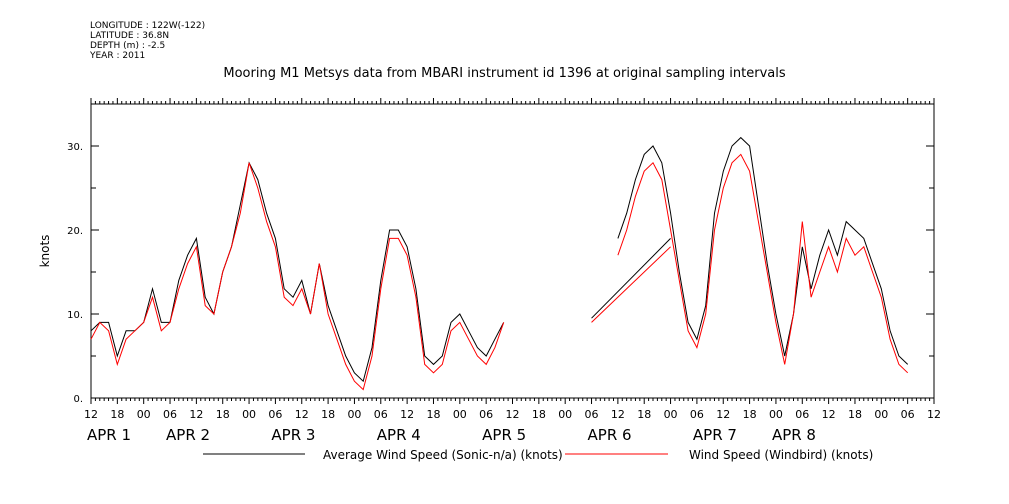 The height and width of the screenshot is (504, 1009). What do you see at coordinates (75, 147) in the screenshot?
I see `y-tick-label: 30.` at bounding box center [75, 147].